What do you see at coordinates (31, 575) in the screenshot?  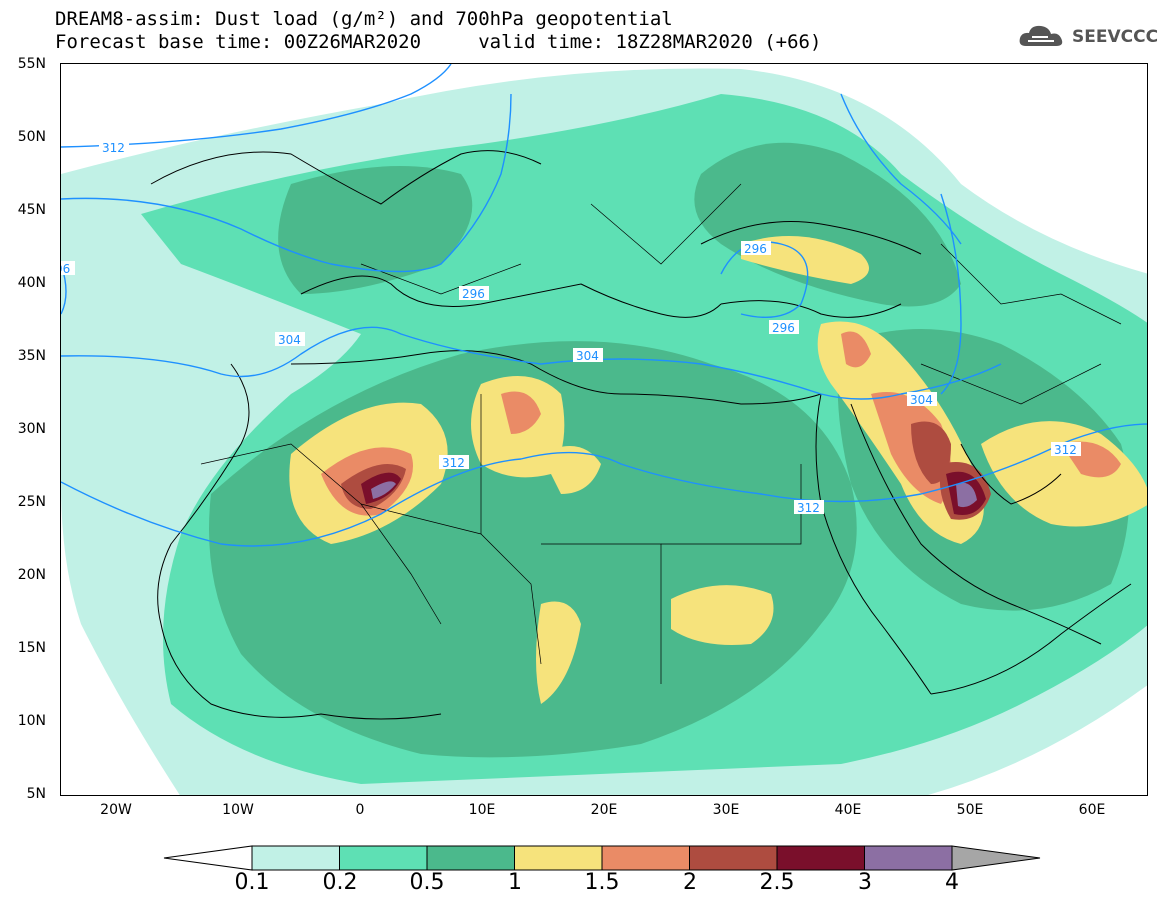 I see `lat-label-20n: 20N` at bounding box center [31, 575].